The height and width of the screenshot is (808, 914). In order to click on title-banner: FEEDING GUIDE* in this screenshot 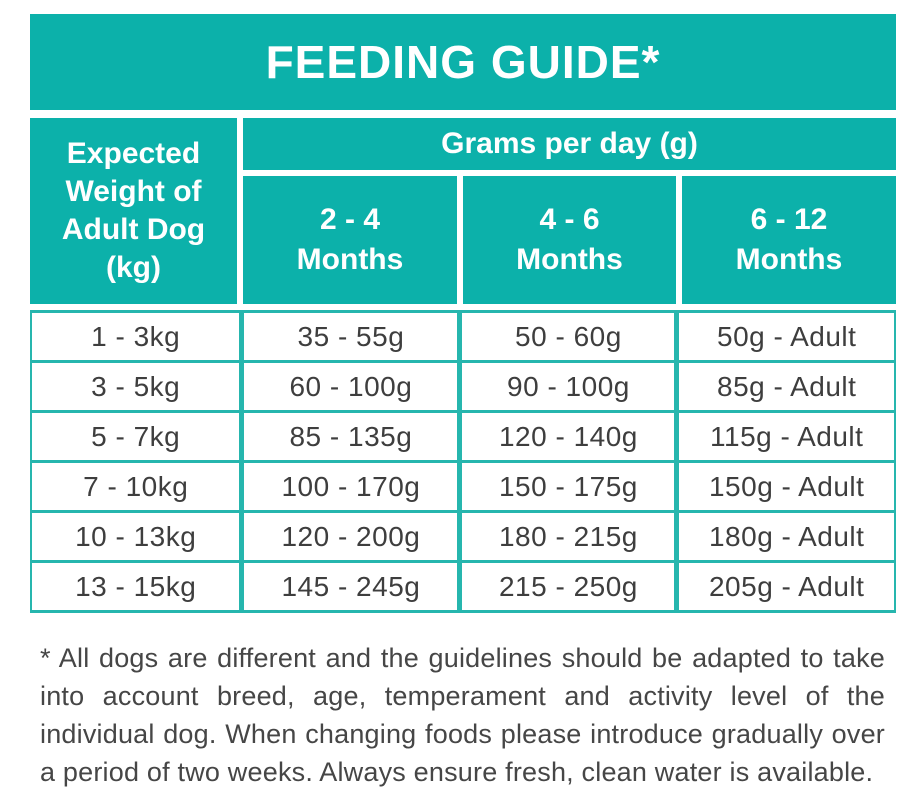, I will do `click(463, 62)`.